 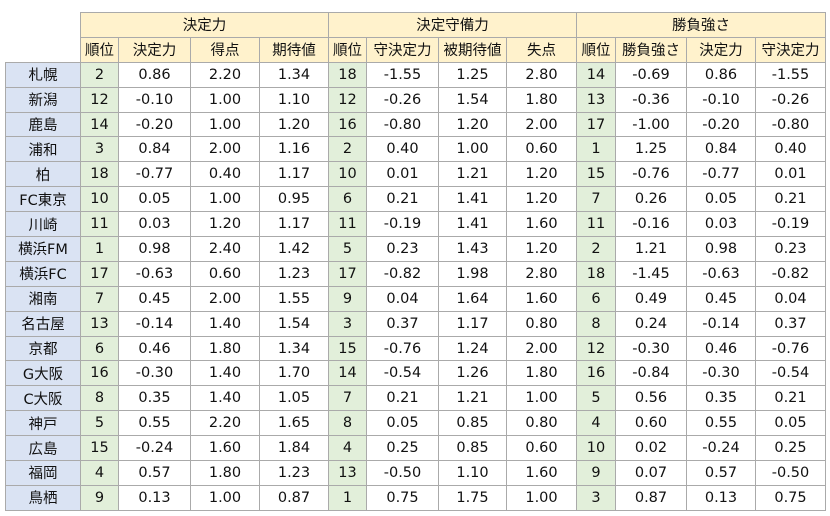 I want to click on value-cell: 1.65, so click(x=294, y=423).